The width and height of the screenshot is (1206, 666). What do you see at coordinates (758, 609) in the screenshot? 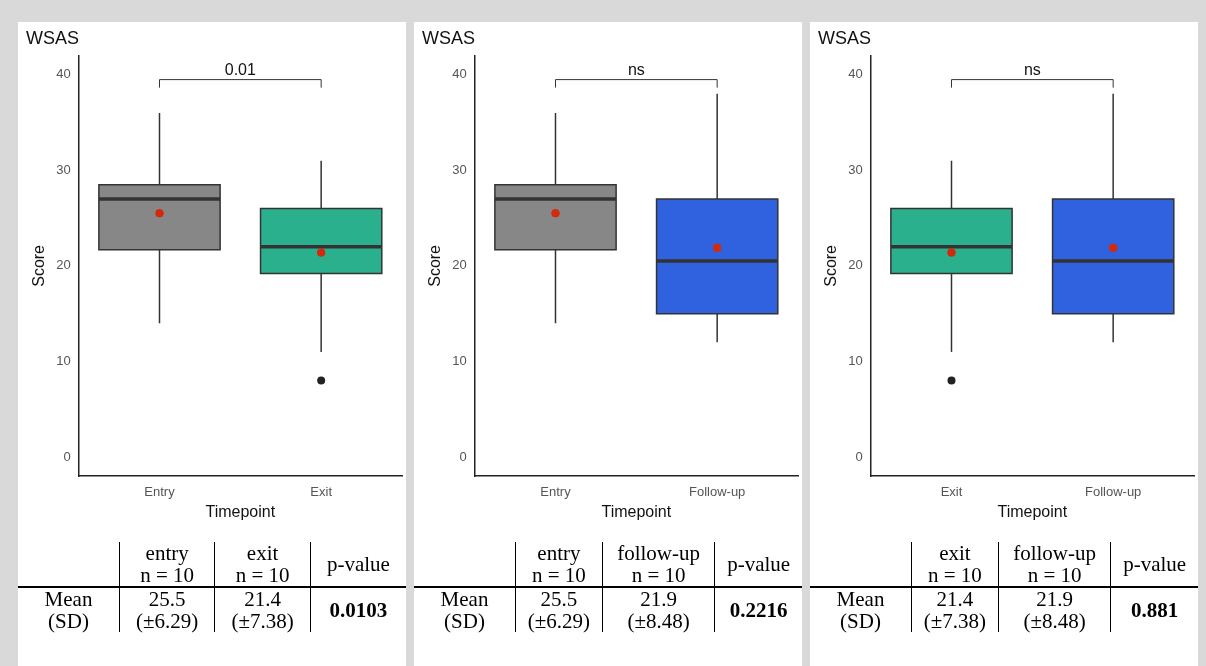
I see `text: 0.2216` at bounding box center [758, 609].